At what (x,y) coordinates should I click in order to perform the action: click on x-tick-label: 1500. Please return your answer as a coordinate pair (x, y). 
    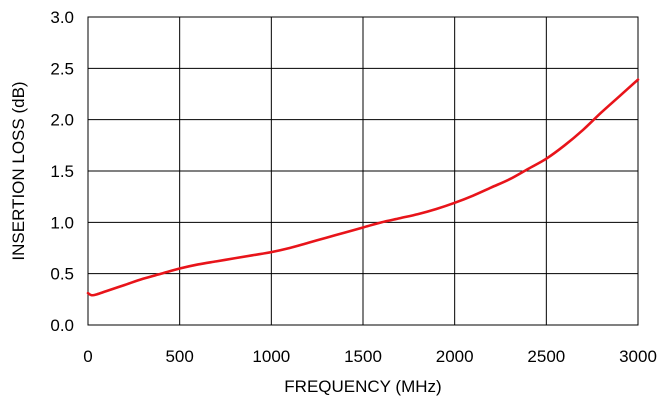
    Looking at the image, I should click on (363, 356).